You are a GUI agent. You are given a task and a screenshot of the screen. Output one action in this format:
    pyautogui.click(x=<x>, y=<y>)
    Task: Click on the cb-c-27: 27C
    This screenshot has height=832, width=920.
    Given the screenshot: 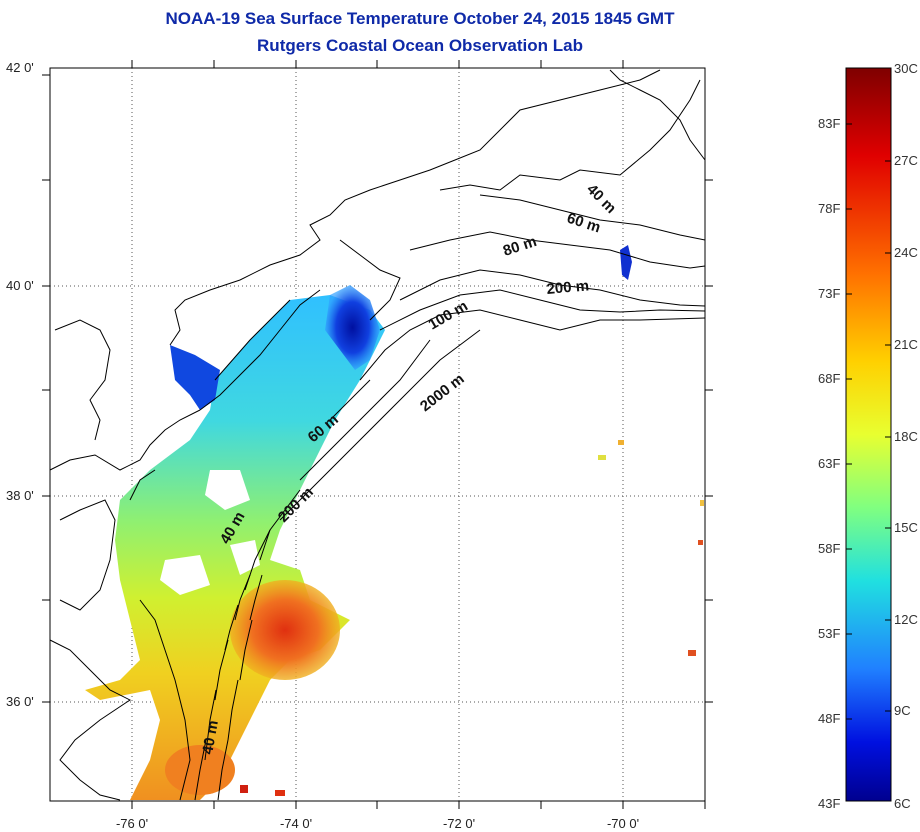 What is the action you would take?
    pyautogui.click(x=906, y=160)
    